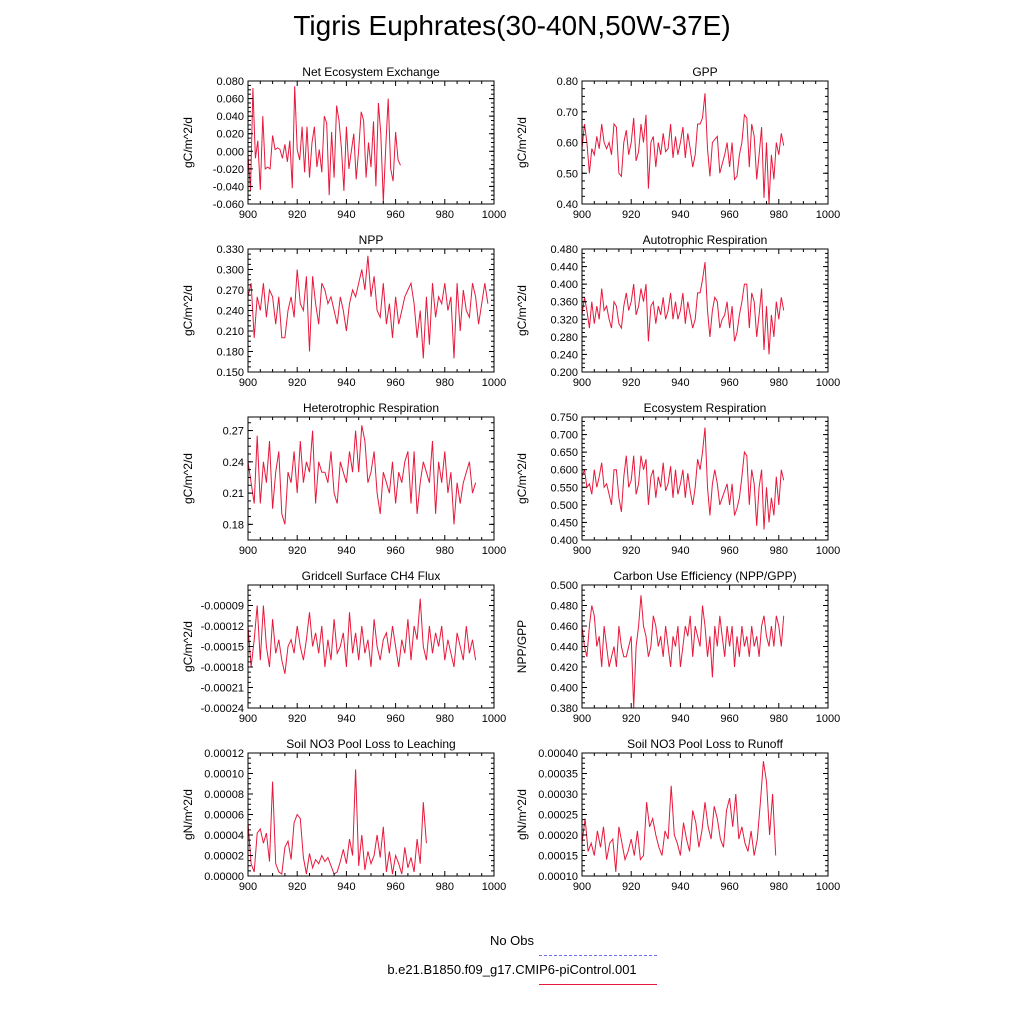 The height and width of the screenshot is (1024, 1024). Describe the element at coordinates (705, 744) in the screenshot. I see `chart-title: Soil NO3 Pool Loss to Runoff` at that location.